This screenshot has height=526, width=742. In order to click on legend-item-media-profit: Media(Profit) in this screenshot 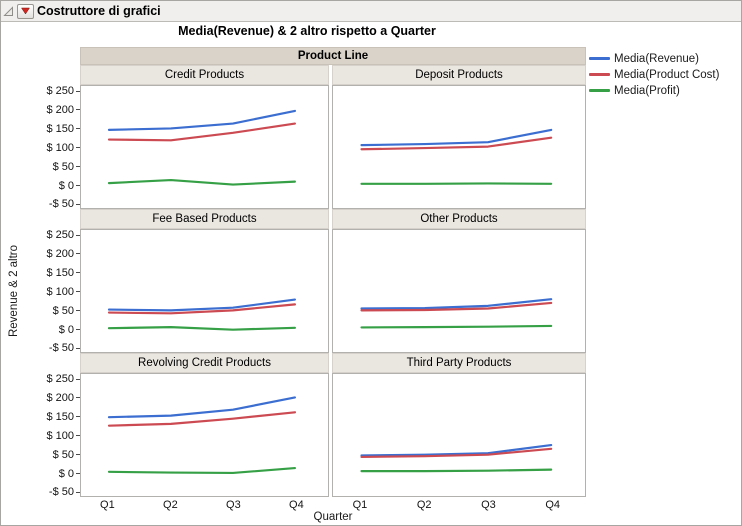, I will do `click(654, 90)`.